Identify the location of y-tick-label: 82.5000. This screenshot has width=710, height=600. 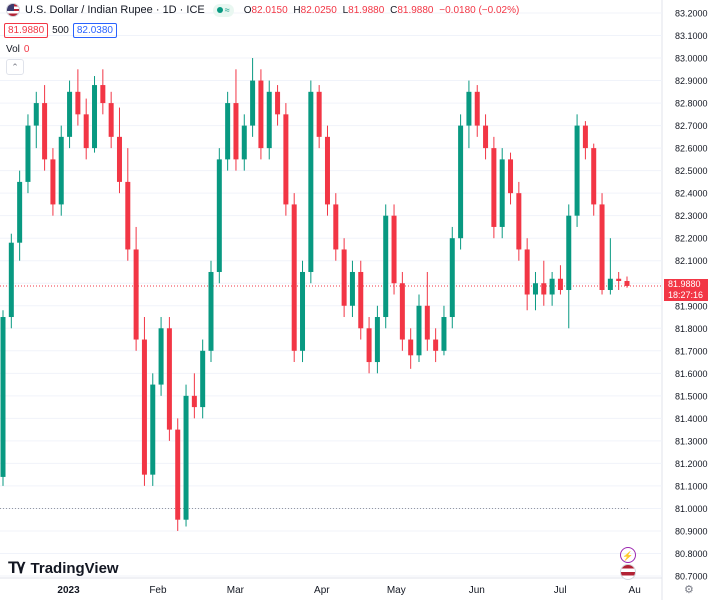
(691, 171).